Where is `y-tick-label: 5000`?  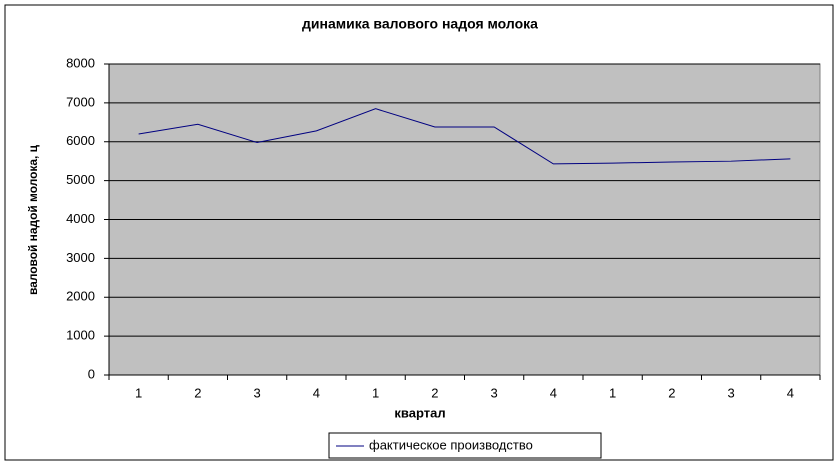 y-tick-label: 5000 is located at coordinates (80, 179).